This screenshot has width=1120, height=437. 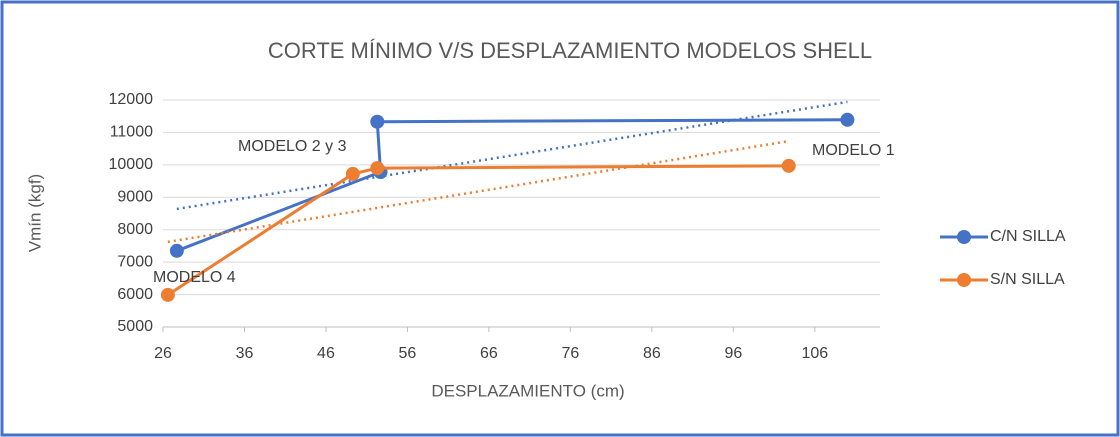 What do you see at coordinates (1027, 279) in the screenshot?
I see `legend-label: S/N SILLA` at bounding box center [1027, 279].